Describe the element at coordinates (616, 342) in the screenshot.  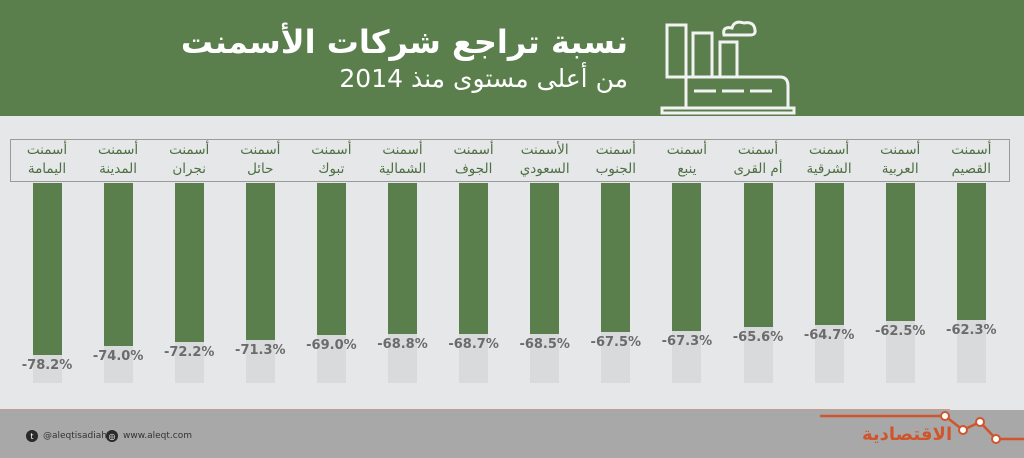
I see `value-label: -67.5%` at that location.